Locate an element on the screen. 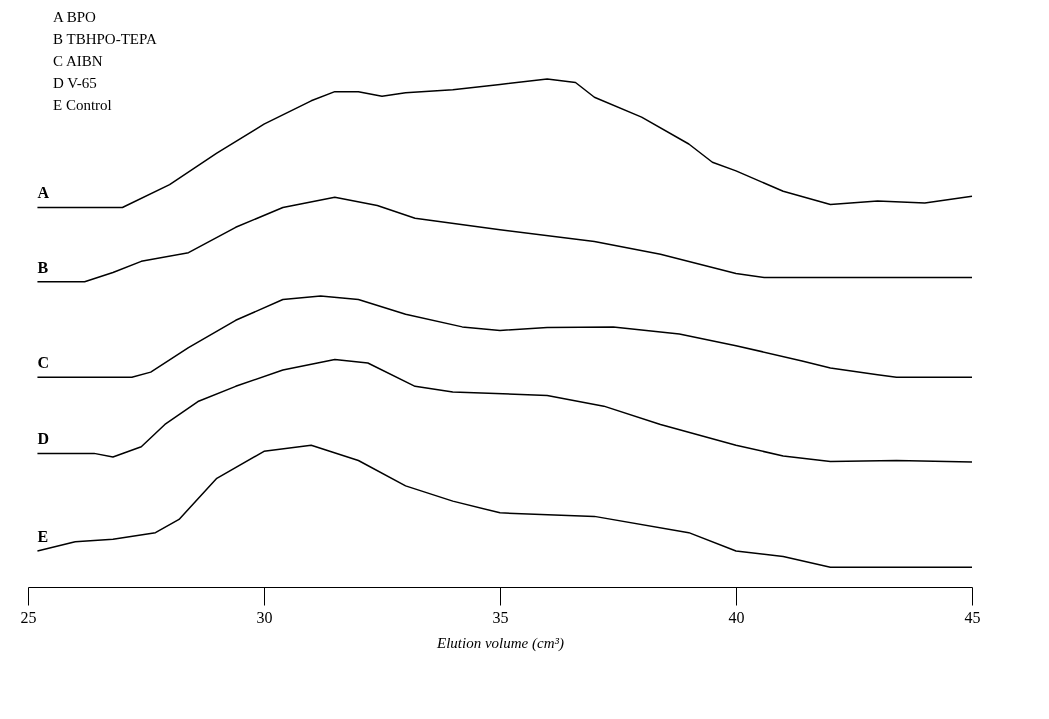 The width and height of the screenshot is (1049, 719). x-tick-label: 40 is located at coordinates (736, 617).